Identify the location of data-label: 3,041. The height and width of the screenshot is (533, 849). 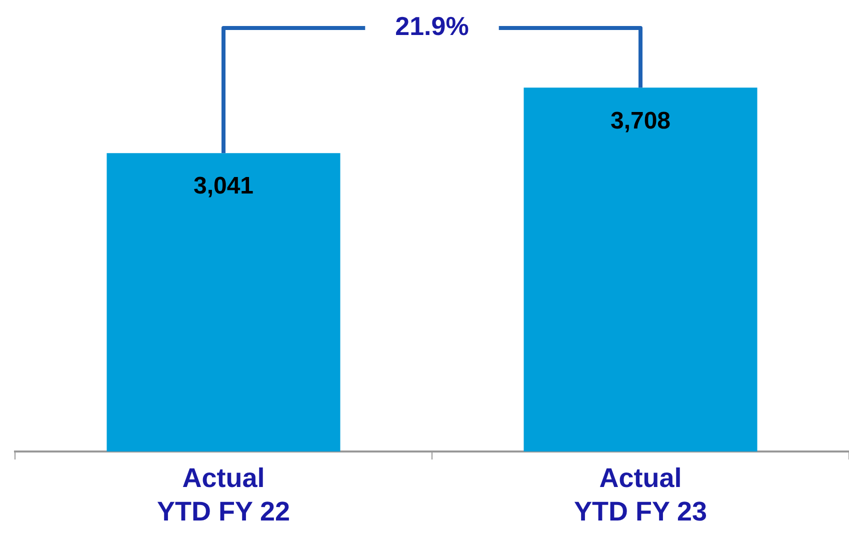
(223, 186).